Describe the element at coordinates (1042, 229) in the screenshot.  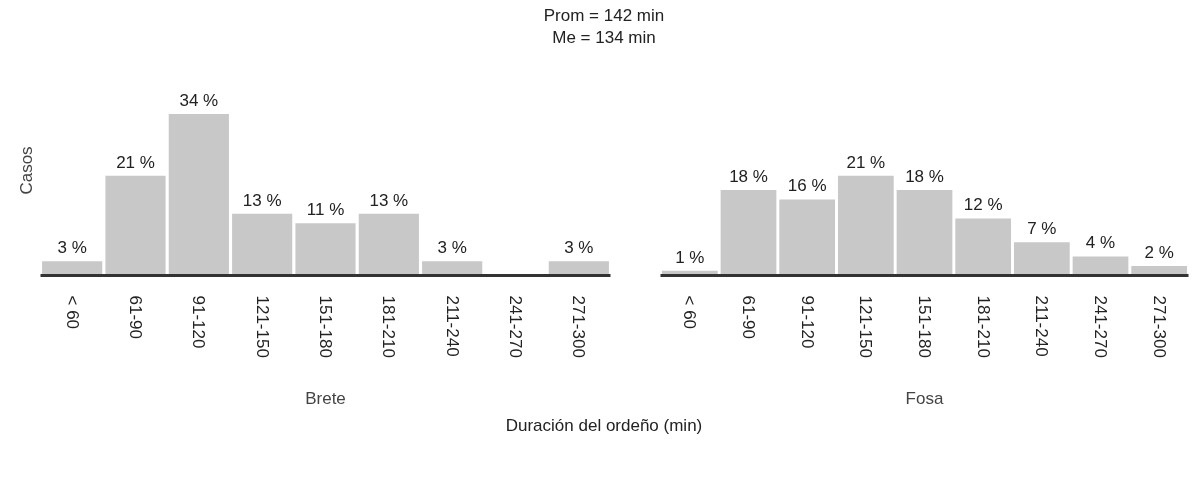
I see `data-label: 7 %` at that location.